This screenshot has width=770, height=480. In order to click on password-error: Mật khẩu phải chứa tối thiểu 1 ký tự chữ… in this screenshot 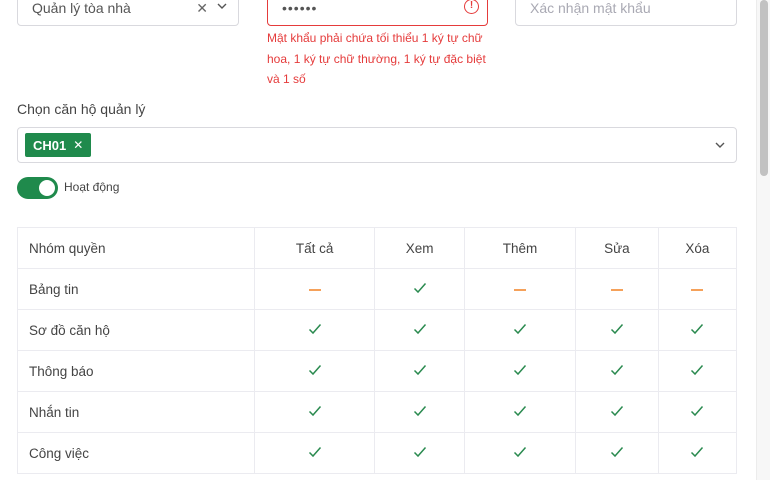, I will do `click(376, 58)`.